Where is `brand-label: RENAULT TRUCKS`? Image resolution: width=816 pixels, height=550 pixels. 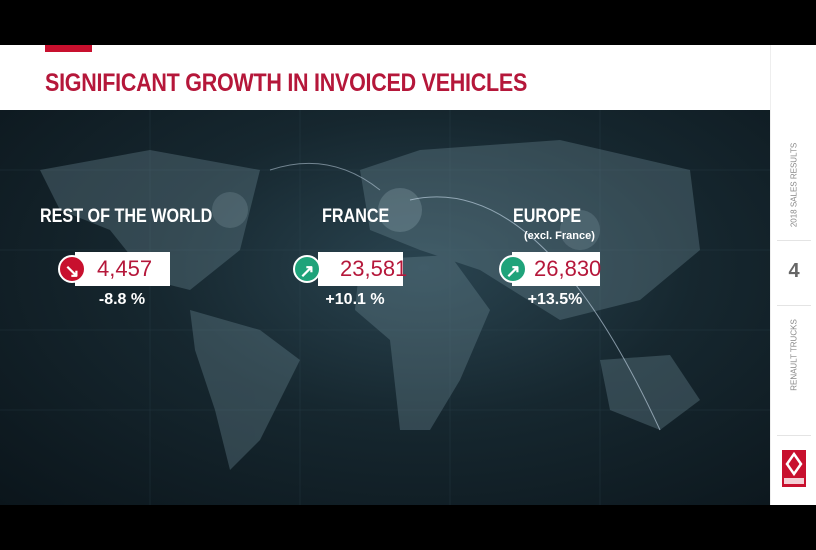 brand-label: RENAULT TRUCKS is located at coordinates (794, 355).